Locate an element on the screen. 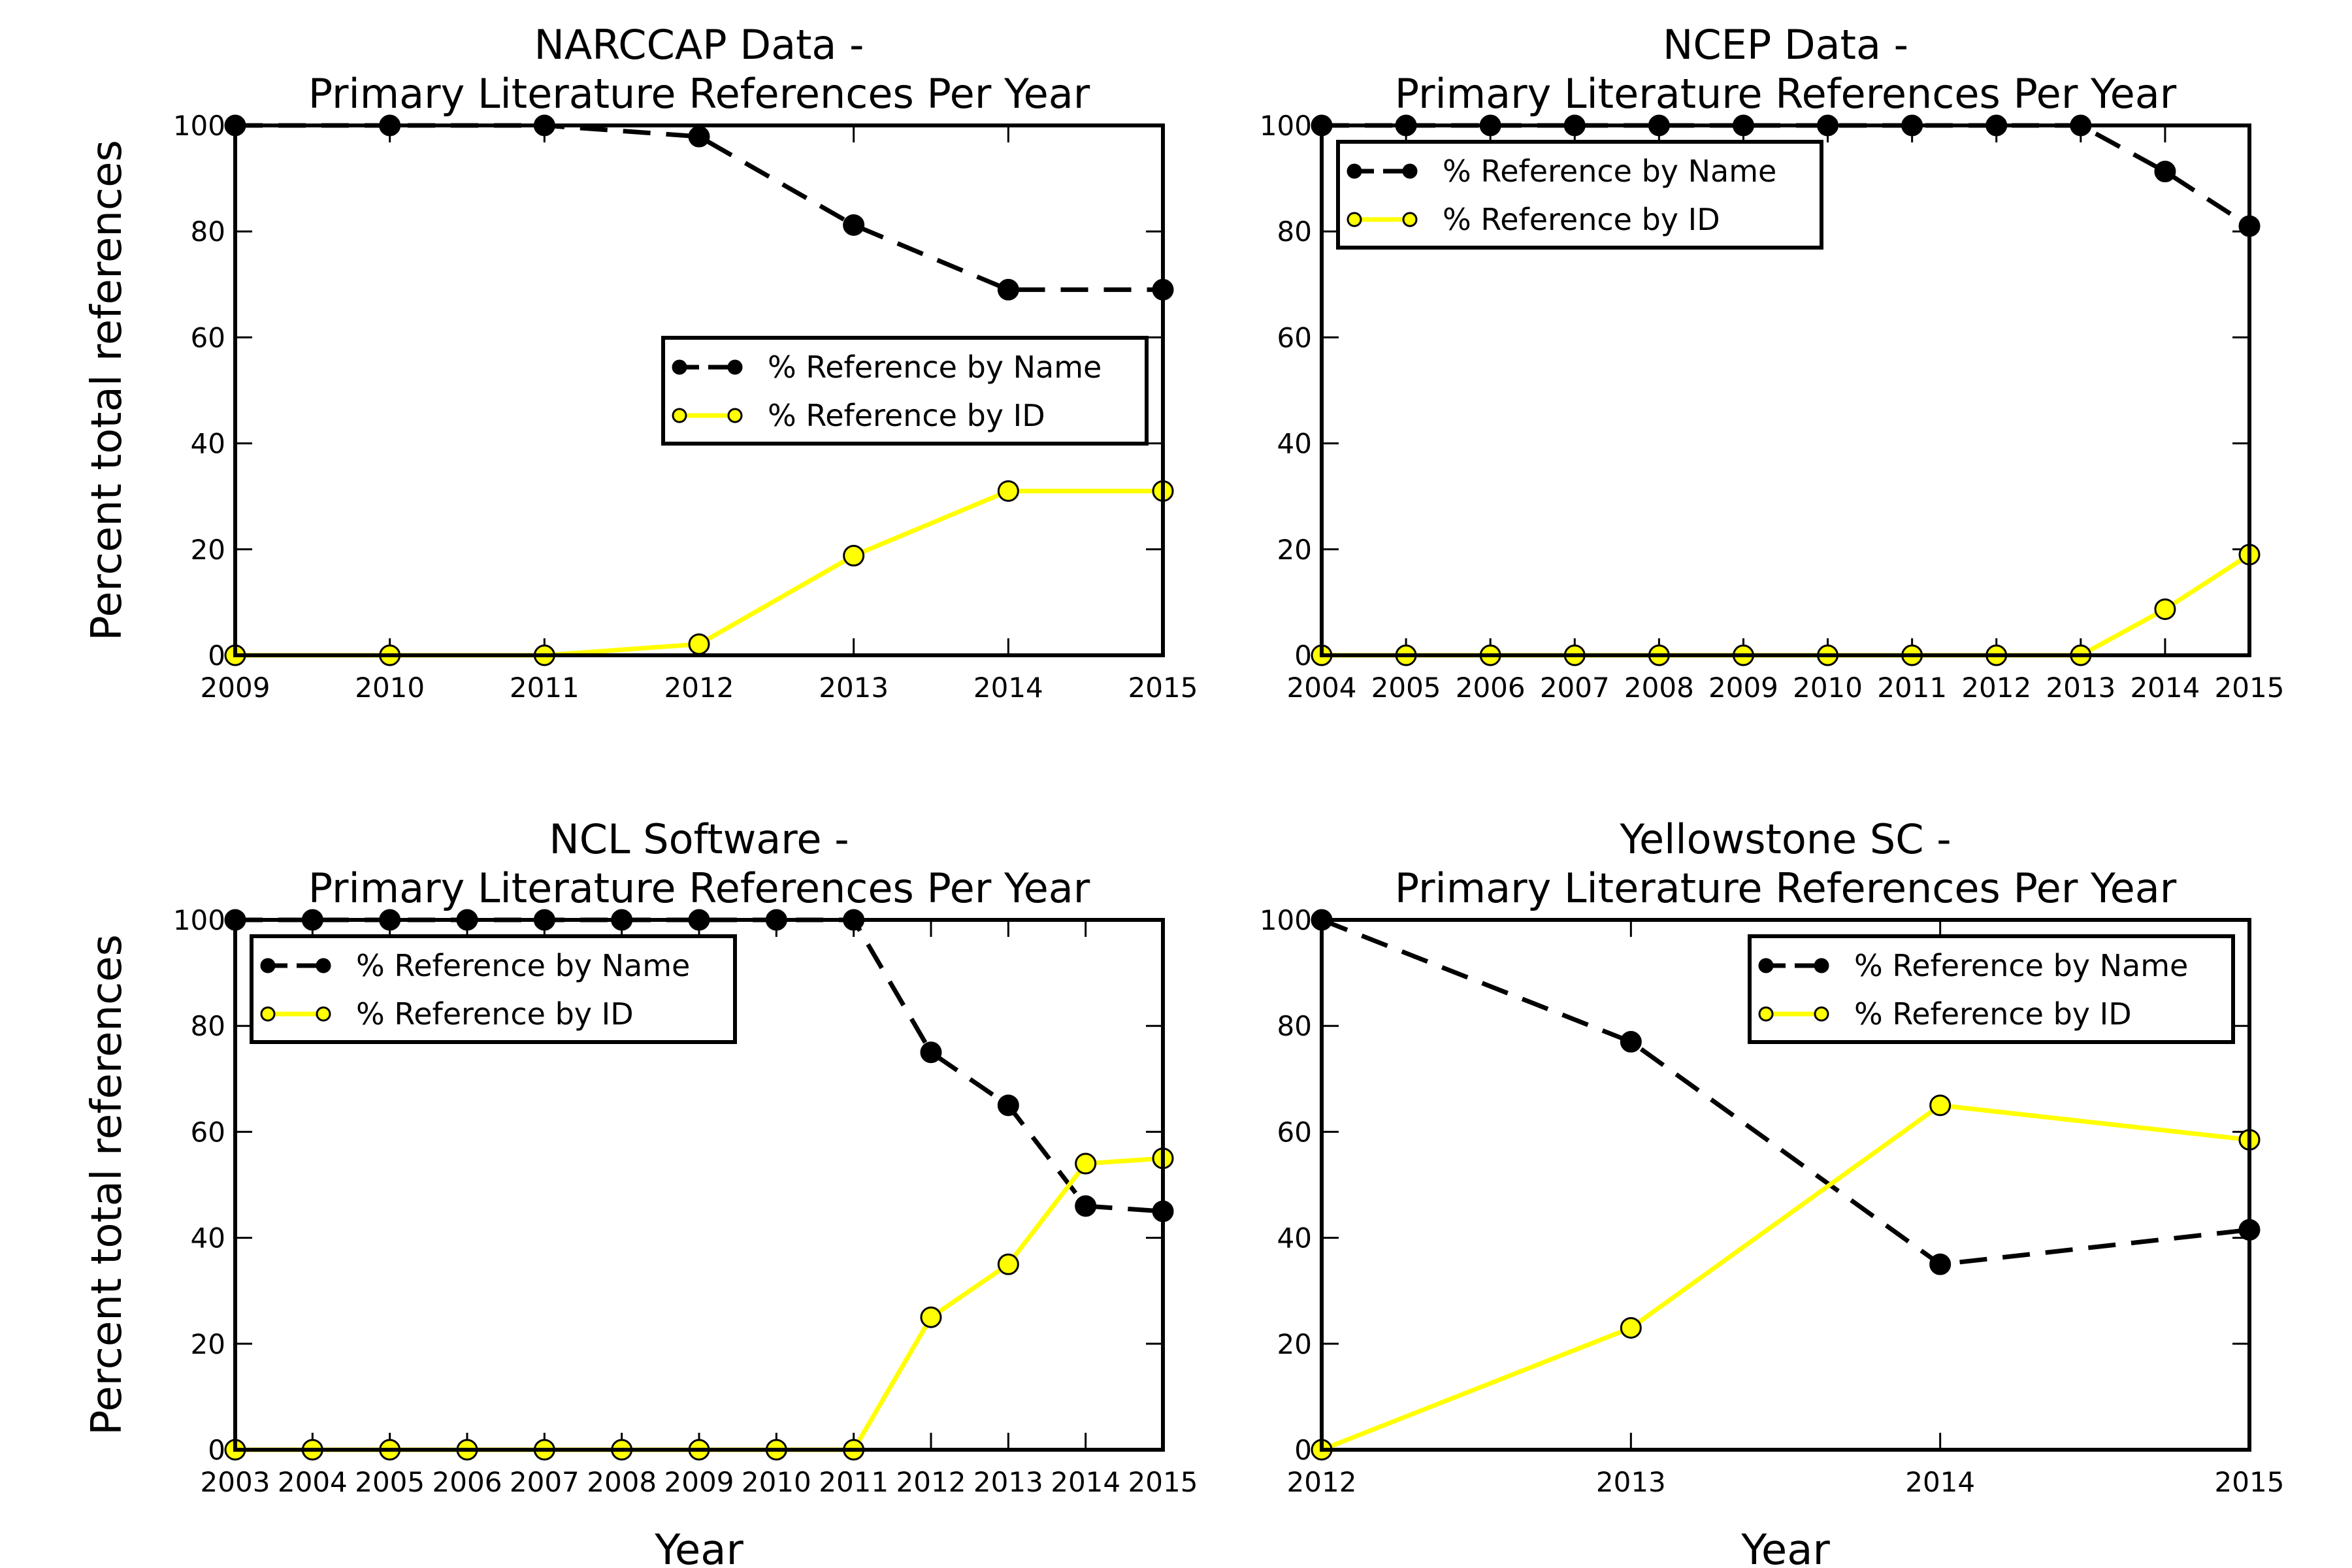  x-tick-label: 2005 is located at coordinates (390, 1482).